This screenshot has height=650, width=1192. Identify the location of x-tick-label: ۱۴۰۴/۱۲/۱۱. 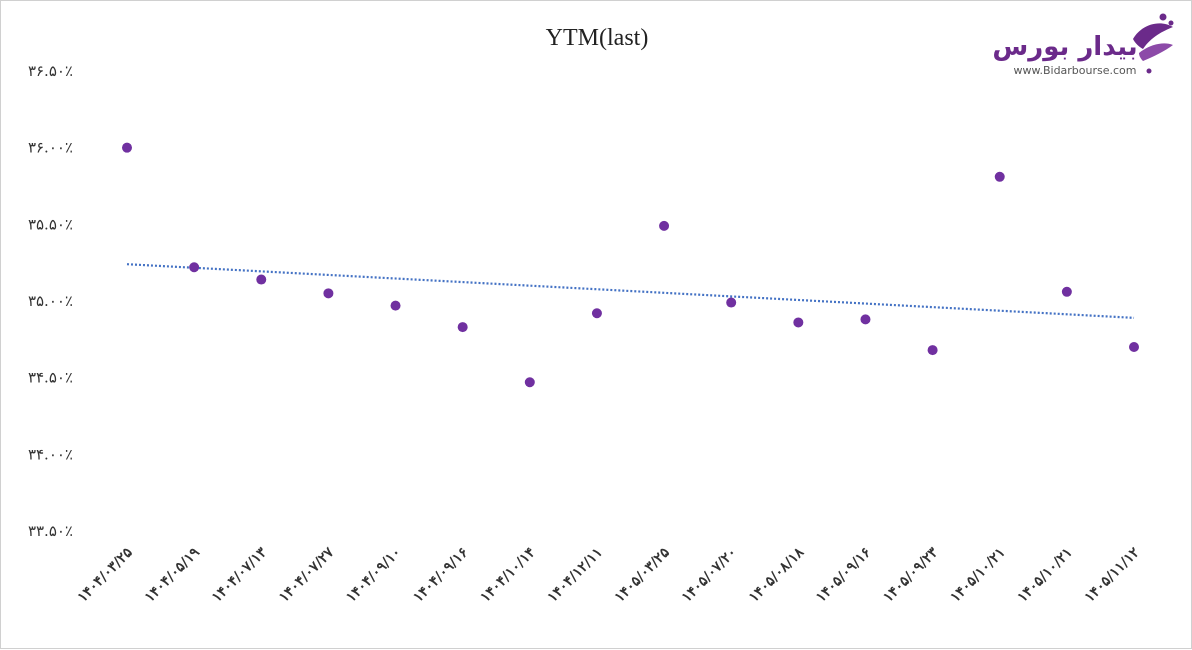
(575, 575).